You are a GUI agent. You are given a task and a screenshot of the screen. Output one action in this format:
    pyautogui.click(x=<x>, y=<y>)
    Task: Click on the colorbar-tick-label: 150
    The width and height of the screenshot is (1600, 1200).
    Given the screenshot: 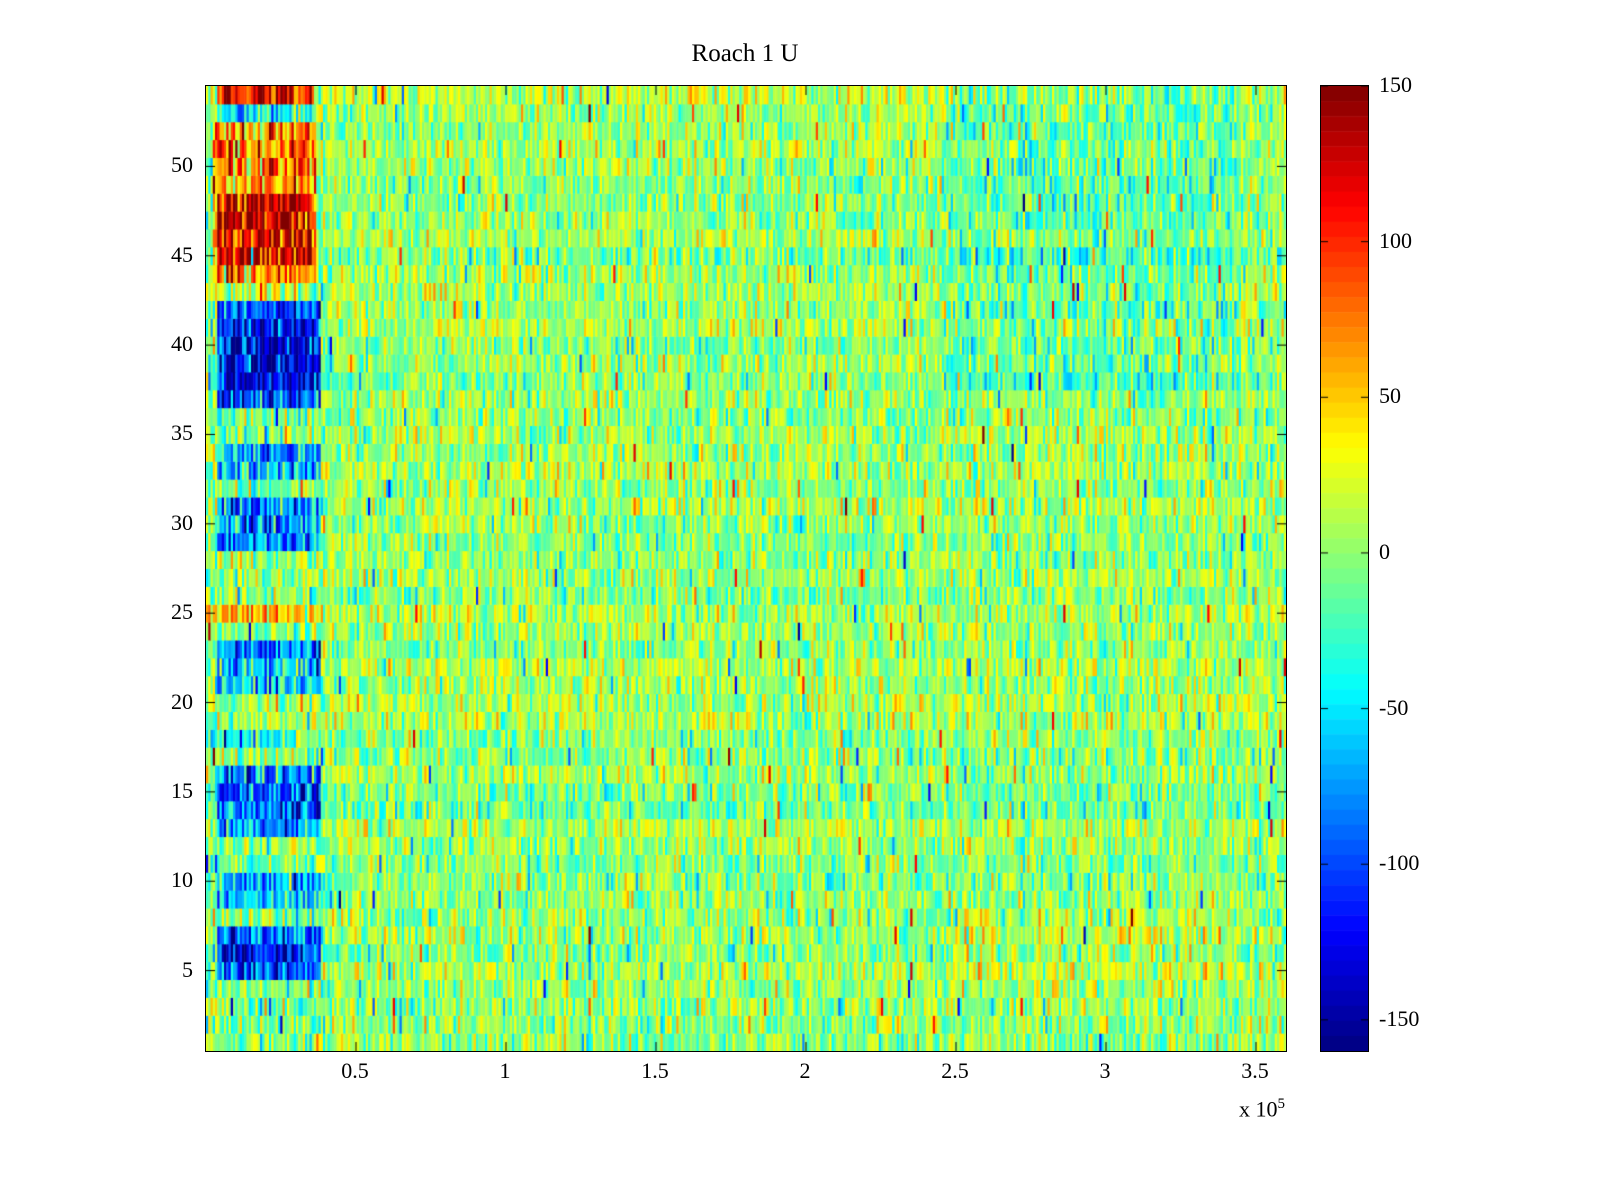 What is the action you would take?
    pyautogui.click(x=1395, y=84)
    